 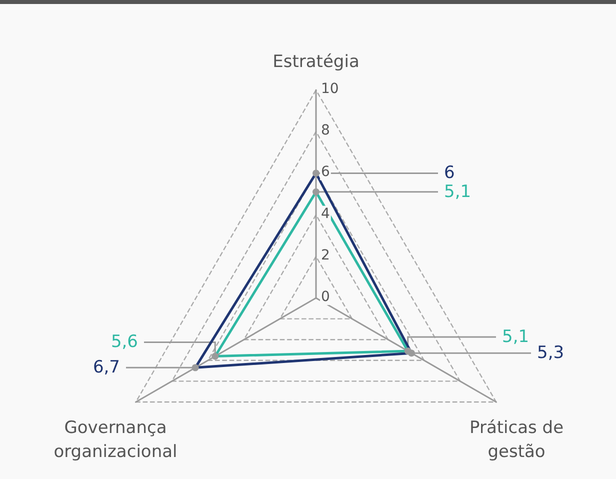 What do you see at coordinates (325, 255) in the screenshot?
I see `y-tick-label: 2` at bounding box center [325, 255].